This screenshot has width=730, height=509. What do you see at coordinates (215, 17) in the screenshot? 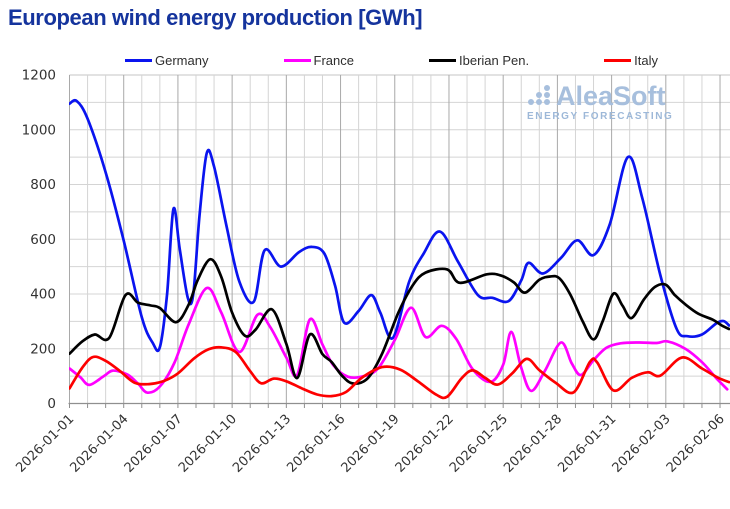
I see `chart-title: European wind energy production [GWh]` at bounding box center [215, 17].